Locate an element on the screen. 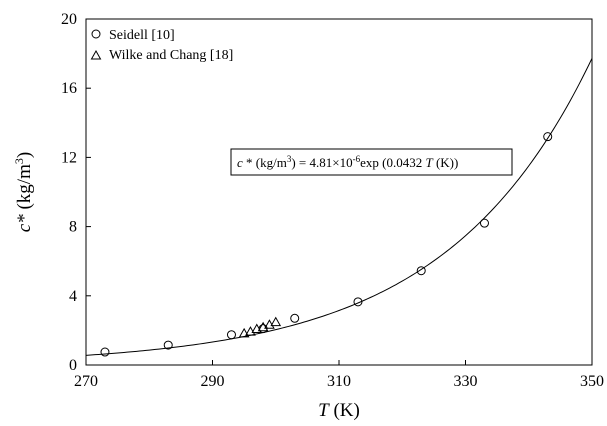 The width and height of the screenshot is (607, 426). x-axis-title: T (K) is located at coordinates (339, 410).